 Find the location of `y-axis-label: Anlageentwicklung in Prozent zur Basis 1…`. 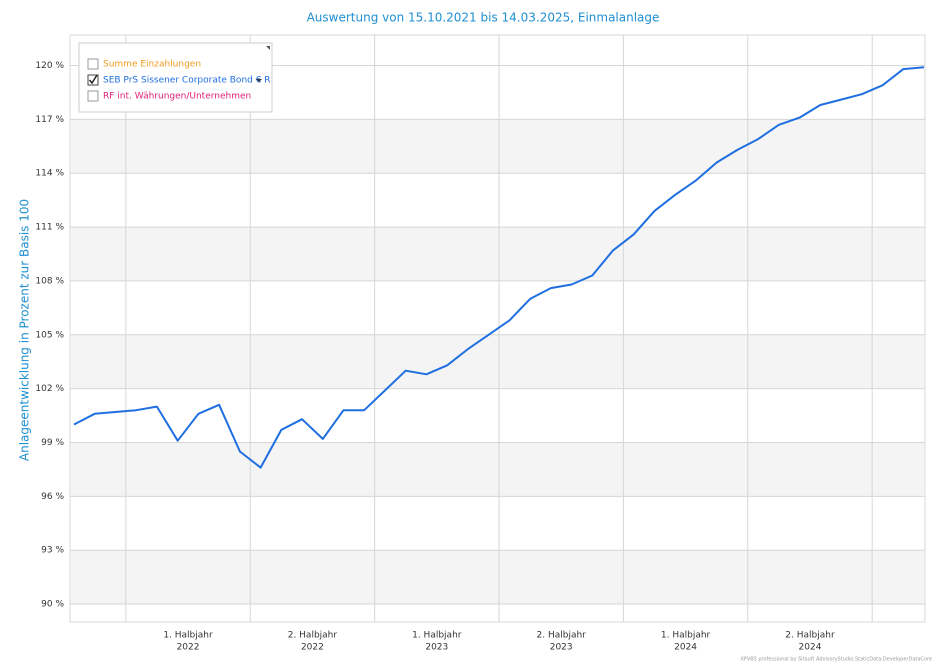

y-axis-label: Anlageentwicklung in Prozent zur Basis 1… is located at coordinates (25, 330).